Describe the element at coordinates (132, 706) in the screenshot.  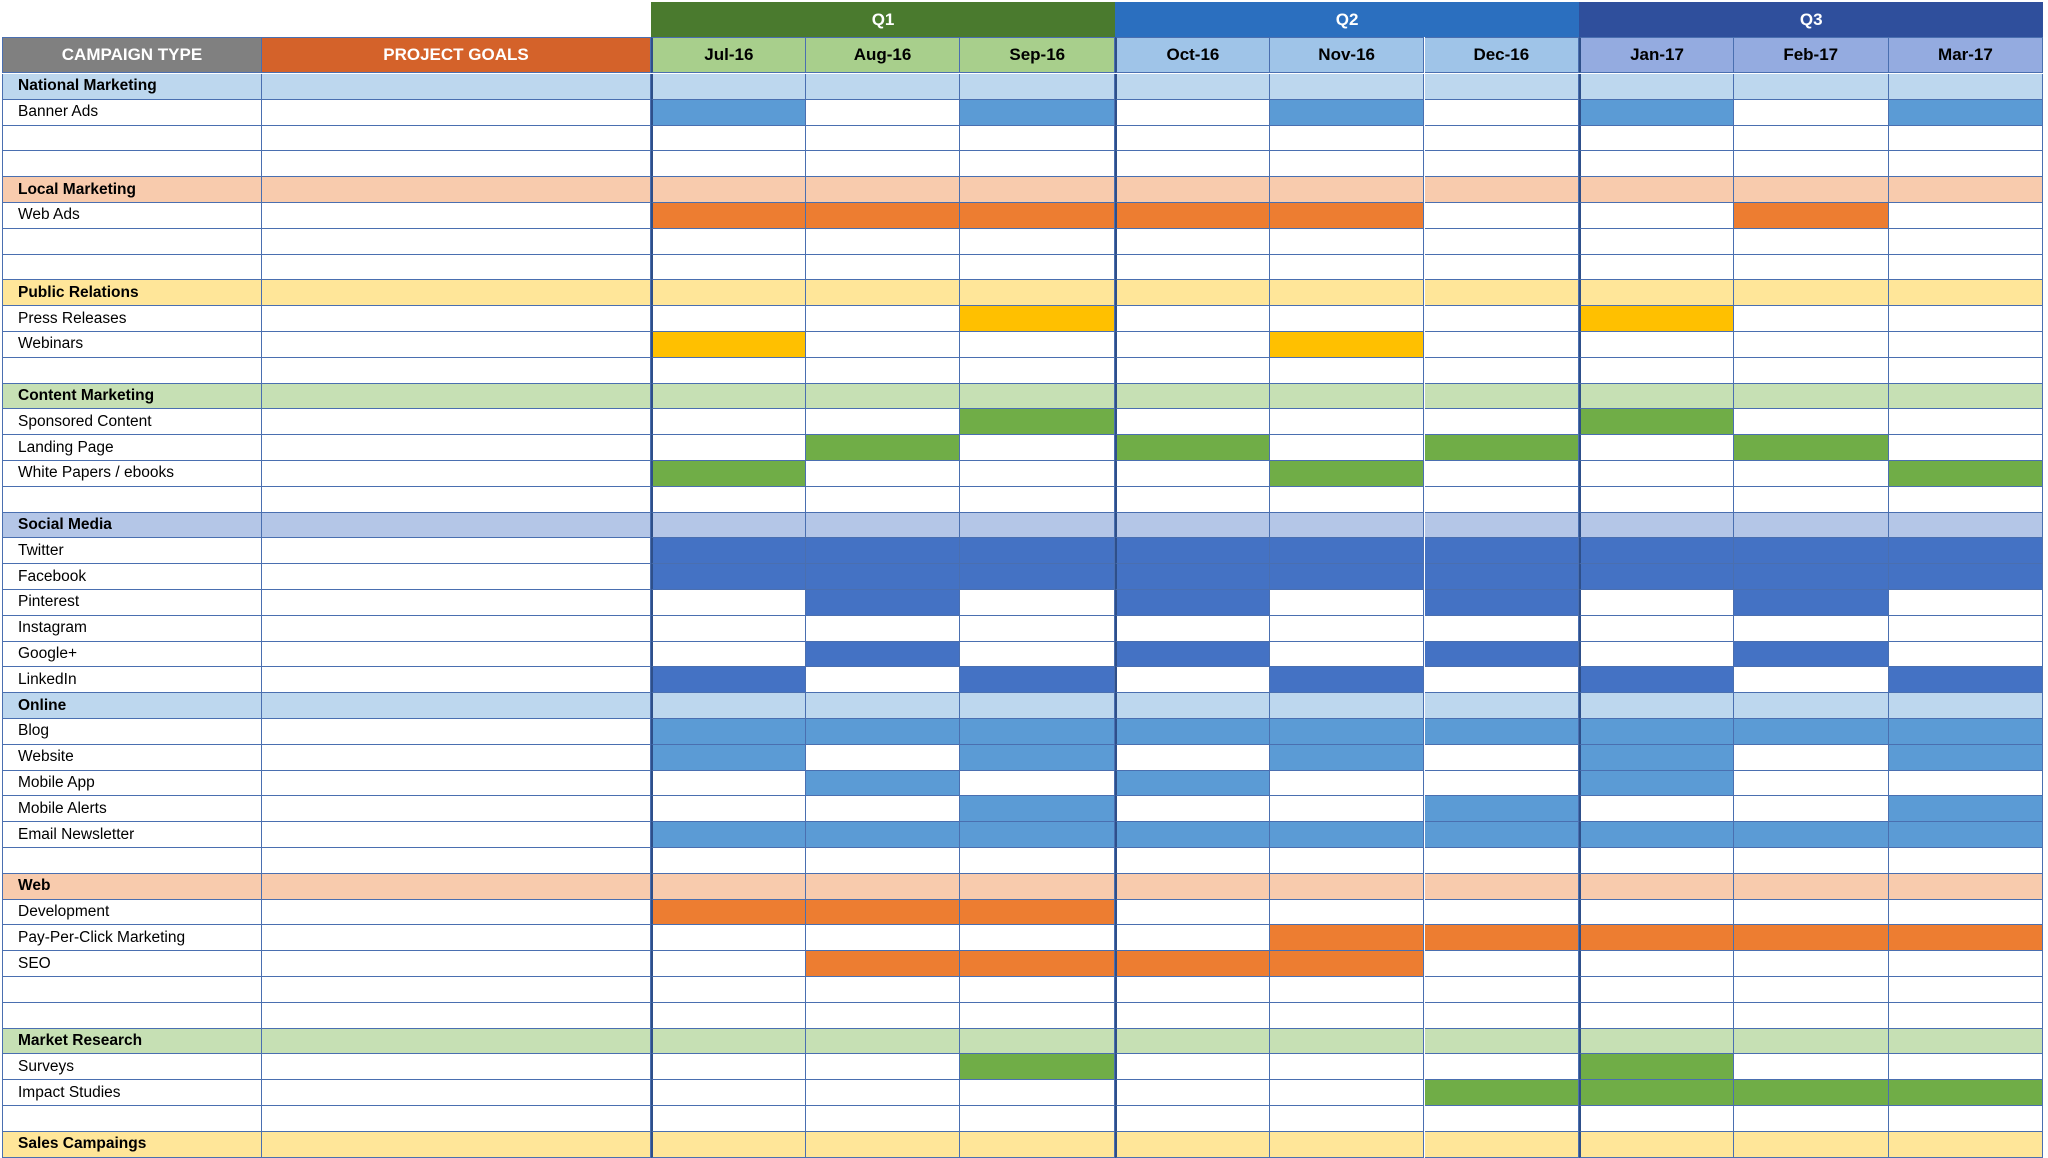
I see `category-row-label-cell: Online` at that location.